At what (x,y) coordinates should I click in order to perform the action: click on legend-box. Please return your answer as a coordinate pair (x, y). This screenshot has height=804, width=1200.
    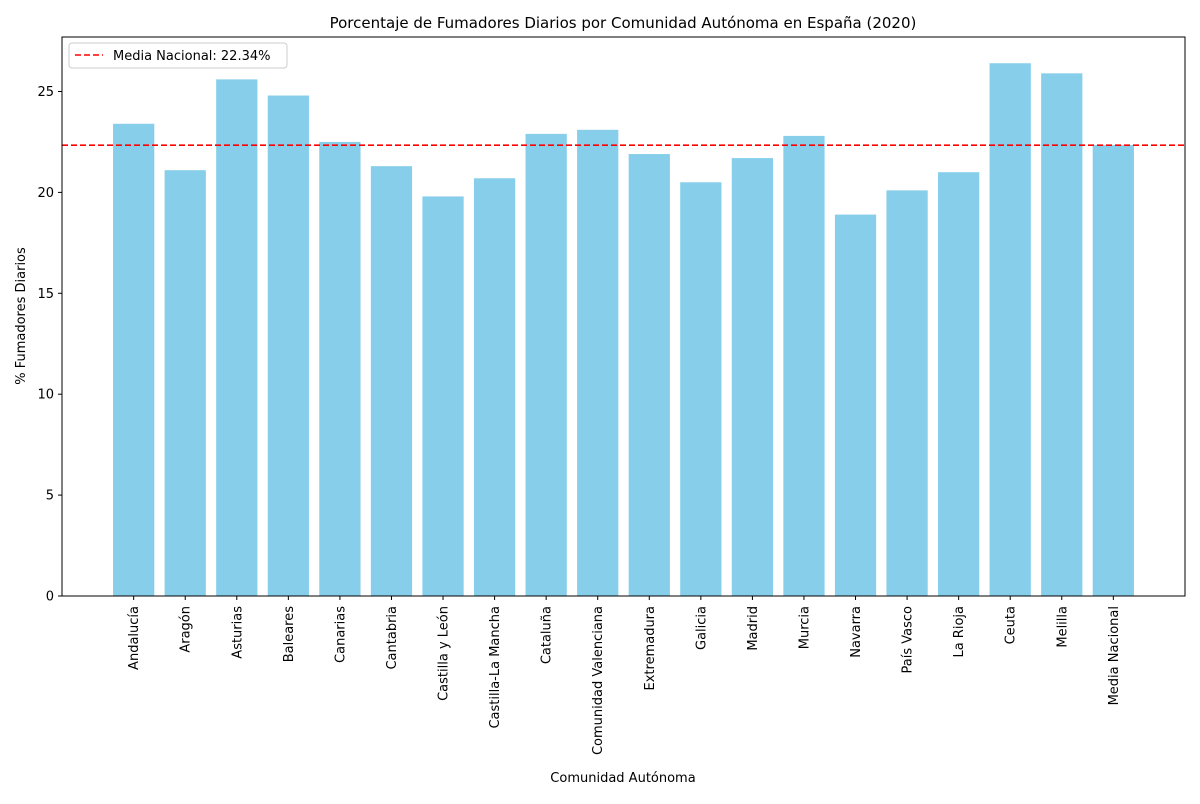
    Looking at the image, I should click on (178, 55).